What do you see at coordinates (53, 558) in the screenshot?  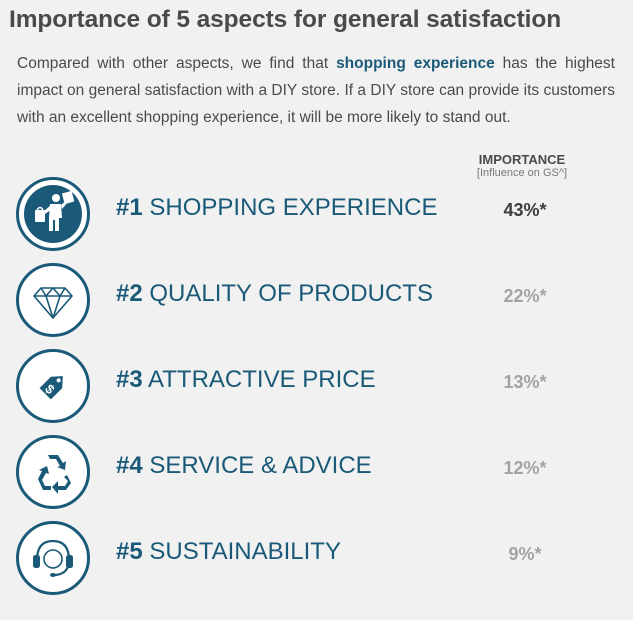 I see `headset-icon` at bounding box center [53, 558].